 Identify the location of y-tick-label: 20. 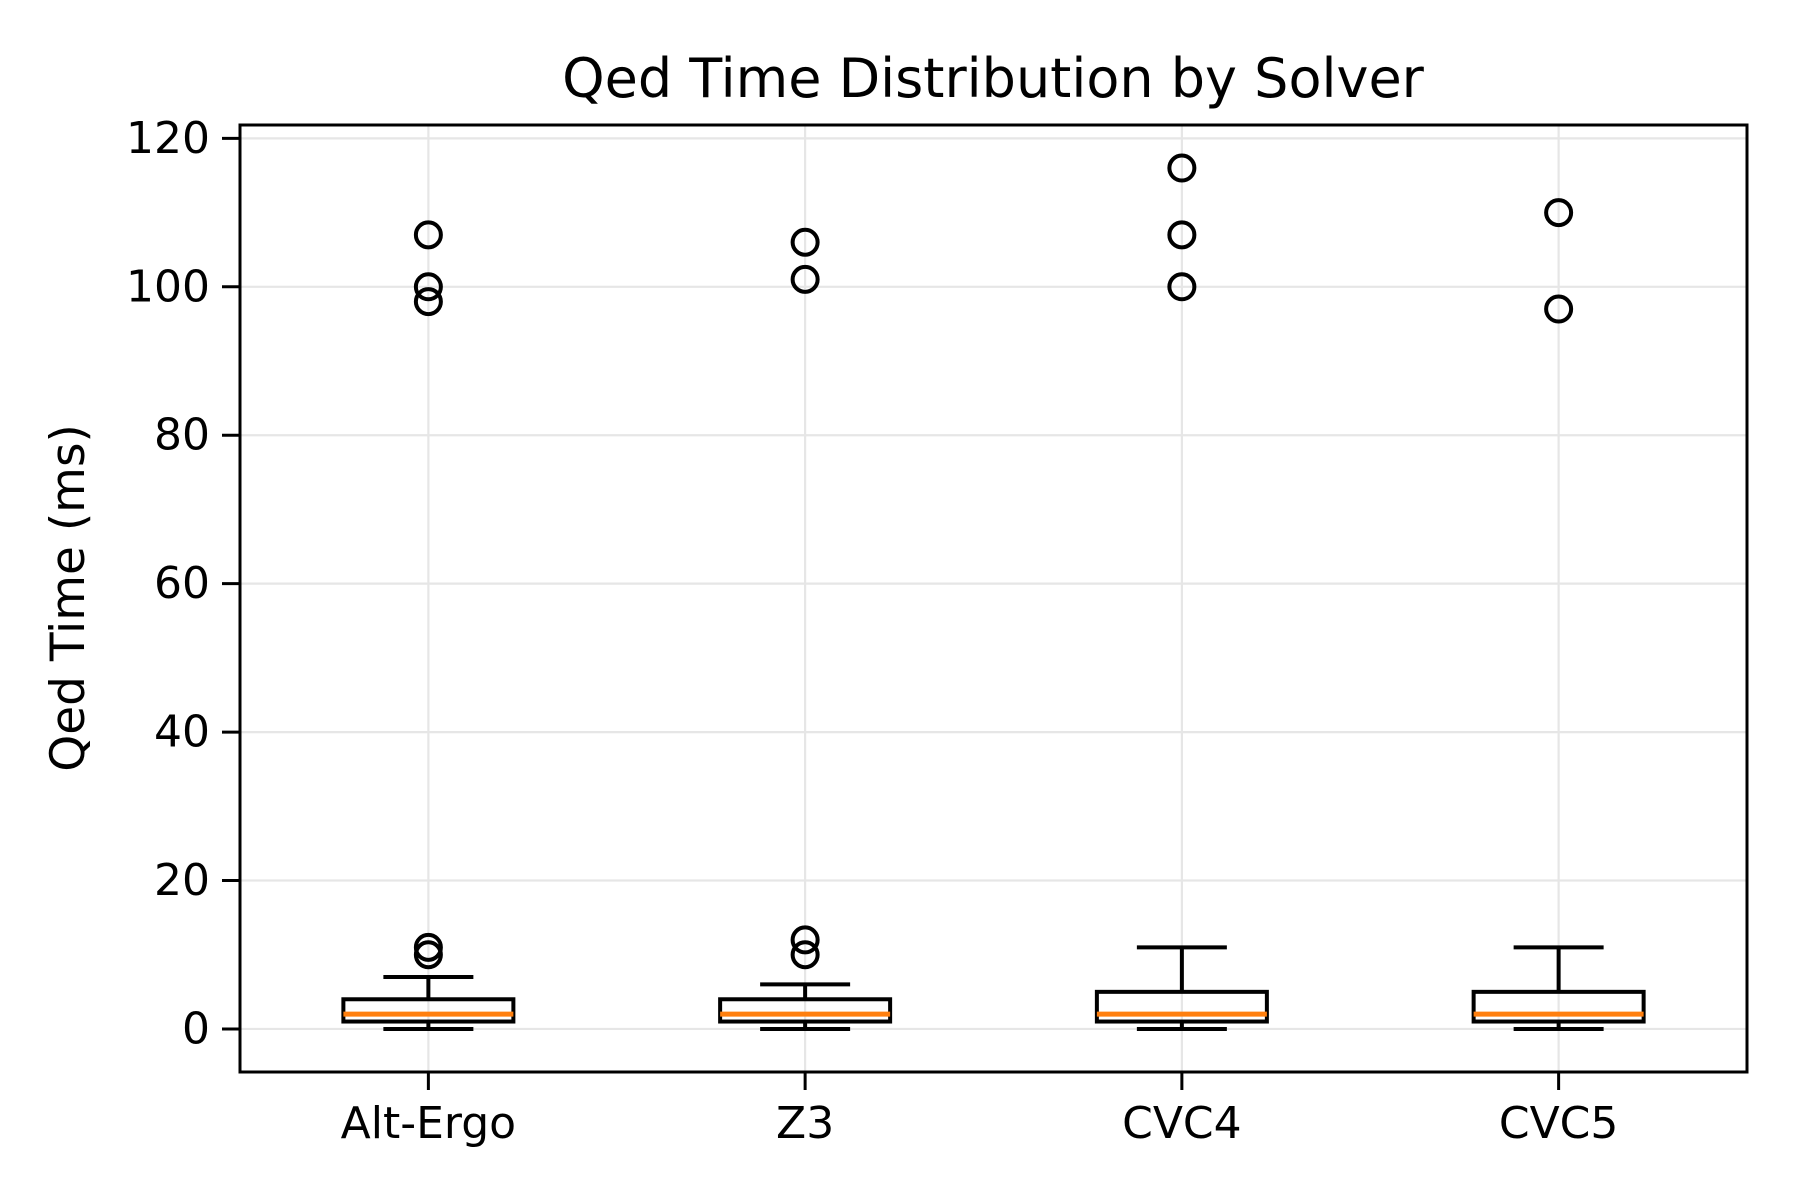
(182, 880).